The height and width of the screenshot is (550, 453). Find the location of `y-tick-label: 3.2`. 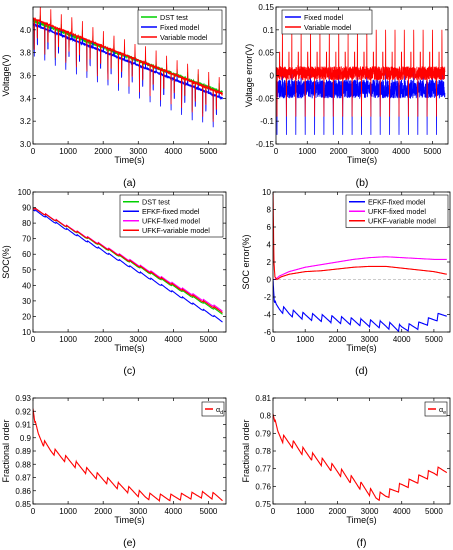

y-tick-label: 3.2 is located at coordinates (26, 121).